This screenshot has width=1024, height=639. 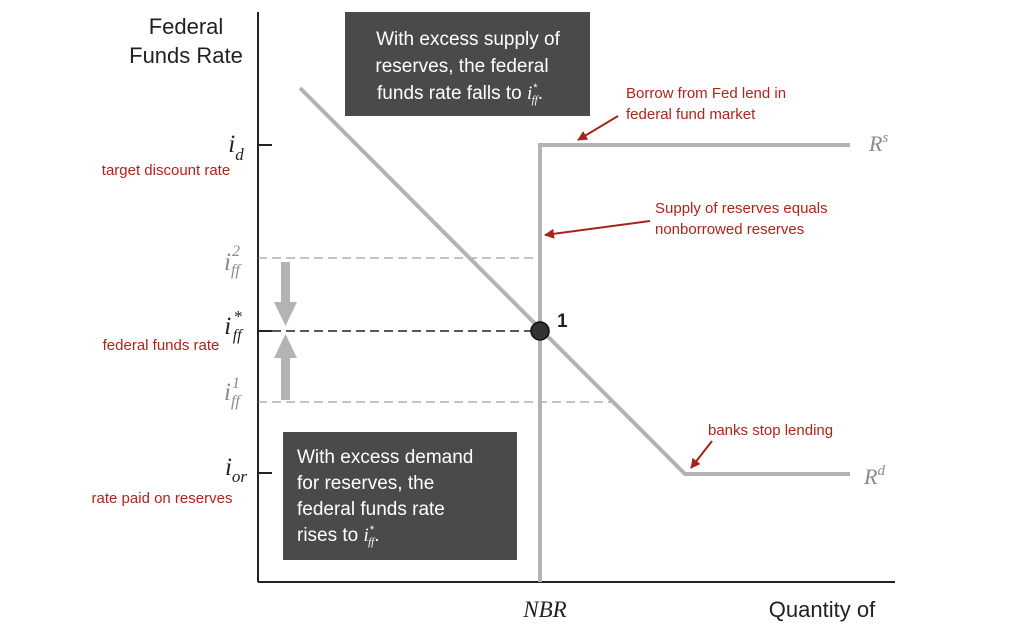 What do you see at coordinates (161, 345) in the screenshot?
I see `note-federal-funds-rate: federal funds rate` at bounding box center [161, 345].